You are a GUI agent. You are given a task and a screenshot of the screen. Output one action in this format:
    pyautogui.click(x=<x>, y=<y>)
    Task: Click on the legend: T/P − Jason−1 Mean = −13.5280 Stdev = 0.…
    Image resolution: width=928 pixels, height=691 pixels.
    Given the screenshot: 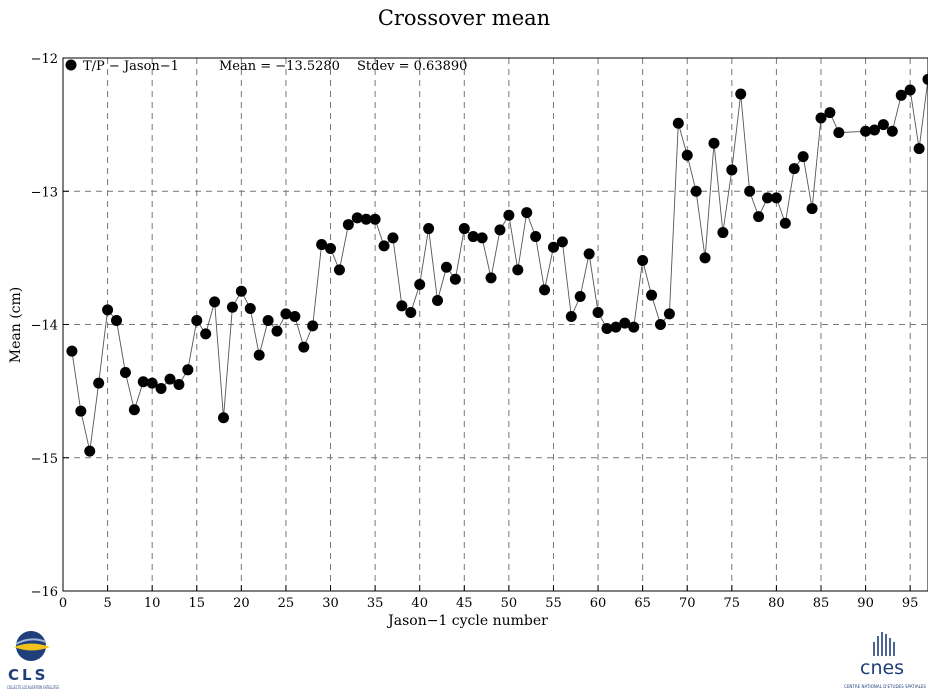 What is the action you would take?
    pyautogui.click(x=266, y=66)
    